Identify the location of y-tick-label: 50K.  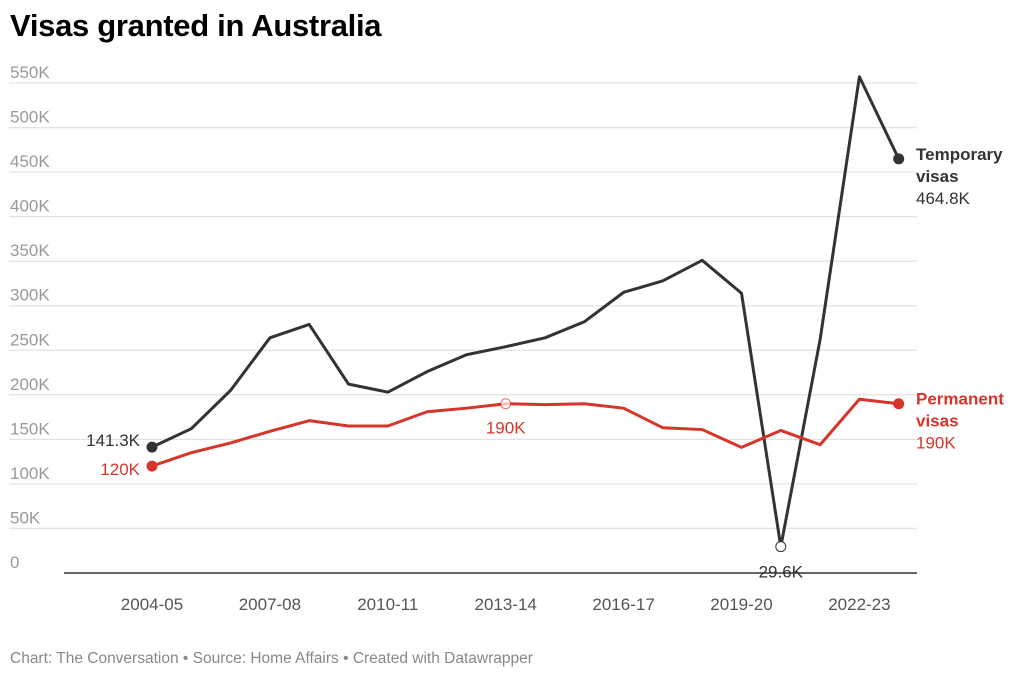
(25, 517).